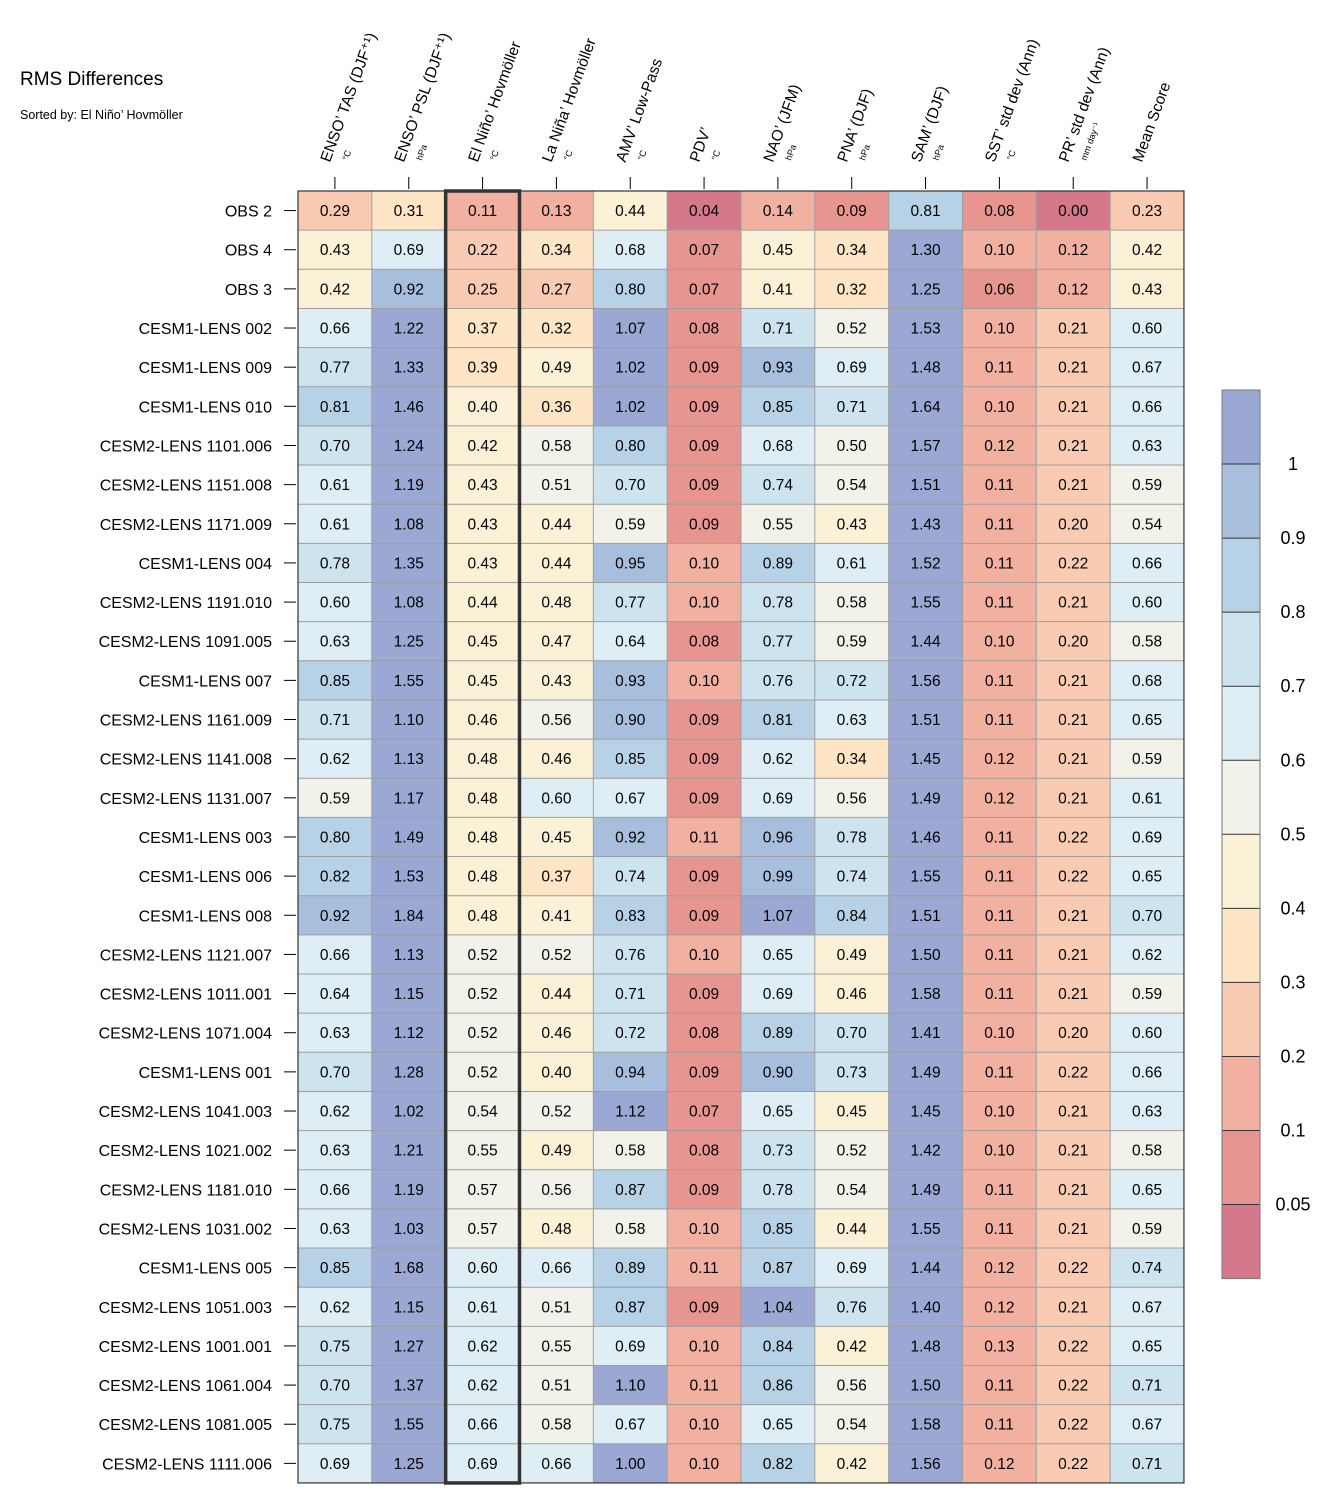 The width and height of the screenshot is (1333, 1502). What do you see at coordinates (1147, 1268) in the screenshot?
I see `cell-value: 0.74` at bounding box center [1147, 1268].